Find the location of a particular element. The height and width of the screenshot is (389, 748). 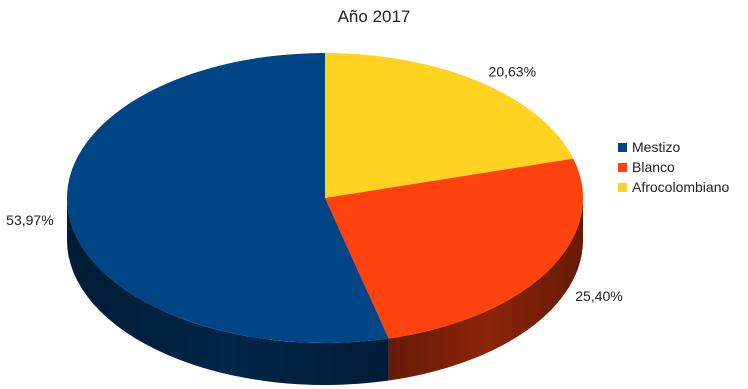

legend-label-afrocolombiano: Afrocolombiano is located at coordinates (681, 187).